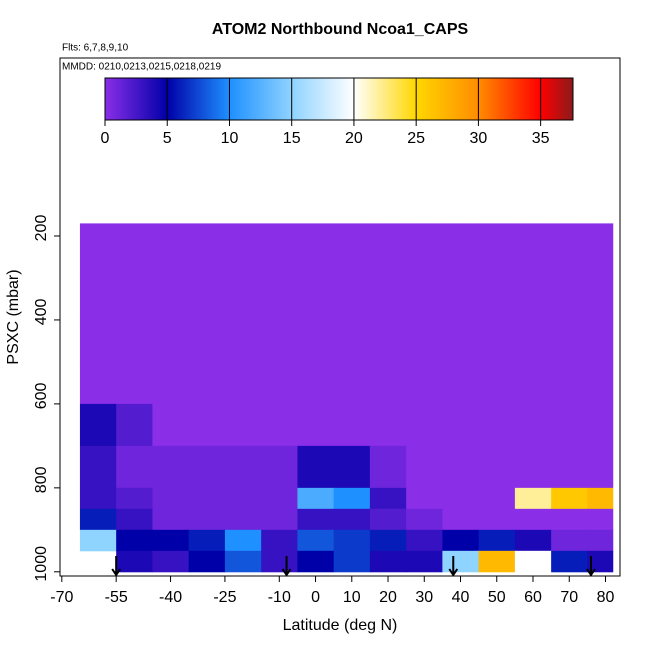 The height and width of the screenshot is (655, 650). What do you see at coordinates (339, 99) in the screenshot?
I see `colorbar` at bounding box center [339, 99].